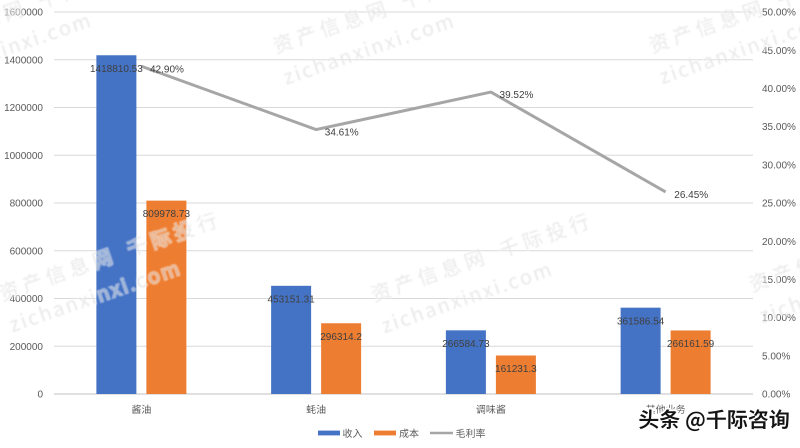 Image resolution: width=800 pixels, height=448 pixels. Describe the element at coordinates (291, 299) in the screenshot. I see `svg-text: 453151.31` at that location.